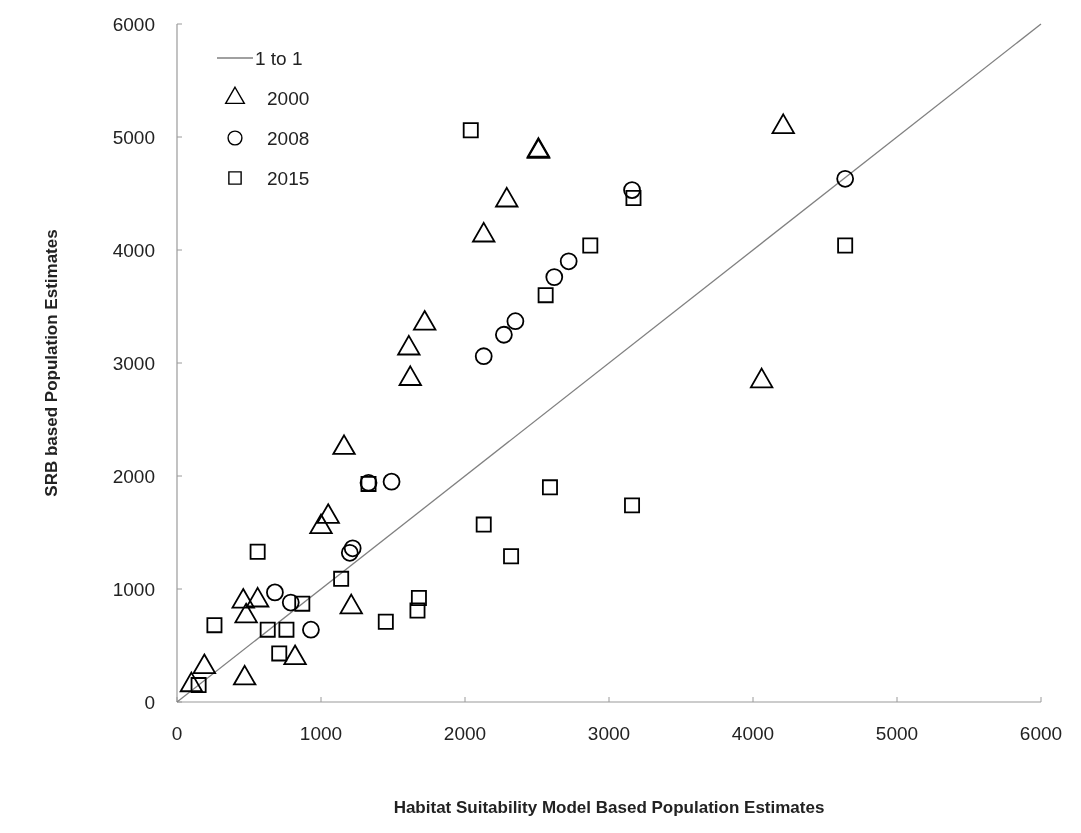 The height and width of the screenshot is (833, 1081). What do you see at coordinates (609, 807) in the screenshot?
I see `x-axis-title: Habitat Suitability Model Based Population Estimates` at bounding box center [609, 807].